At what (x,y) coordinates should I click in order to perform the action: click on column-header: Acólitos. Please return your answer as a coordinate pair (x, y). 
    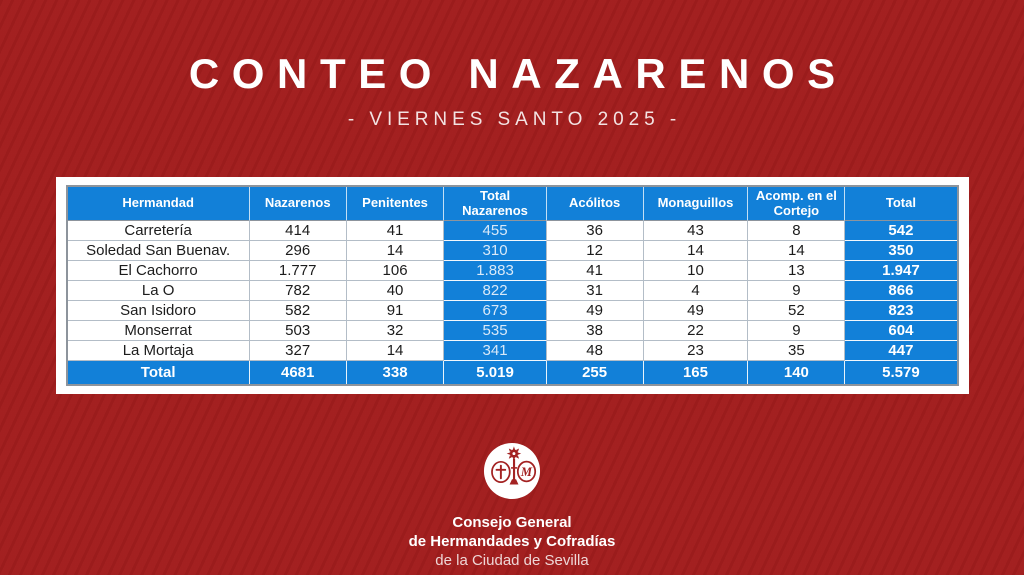
    Looking at the image, I should click on (595, 204).